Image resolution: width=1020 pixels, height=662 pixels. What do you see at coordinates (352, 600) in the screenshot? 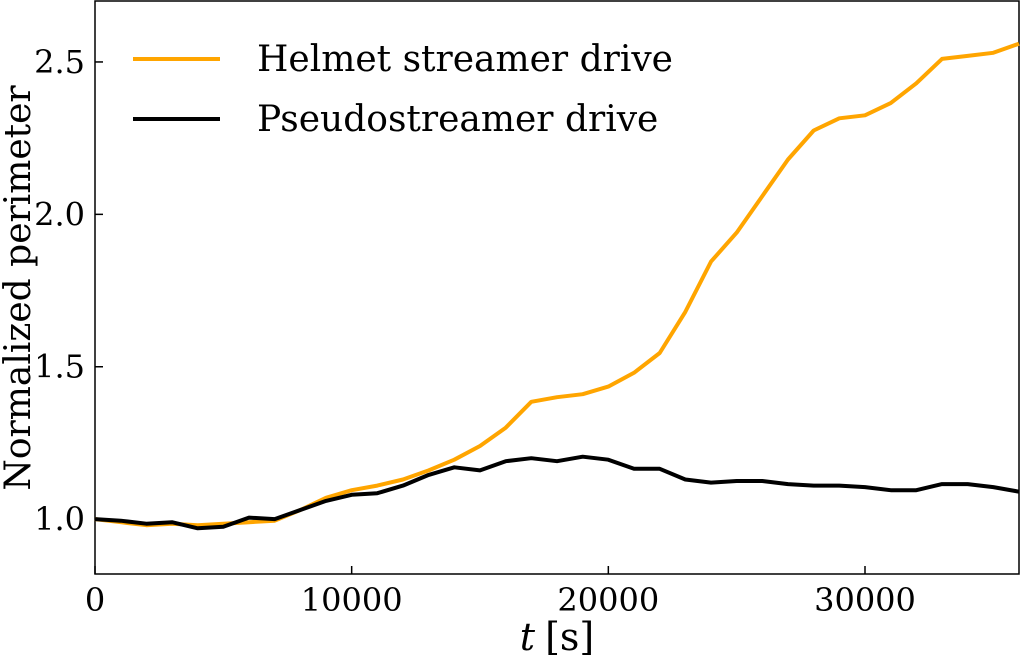
I see `x-tick-label: 10000` at bounding box center [352, 600].